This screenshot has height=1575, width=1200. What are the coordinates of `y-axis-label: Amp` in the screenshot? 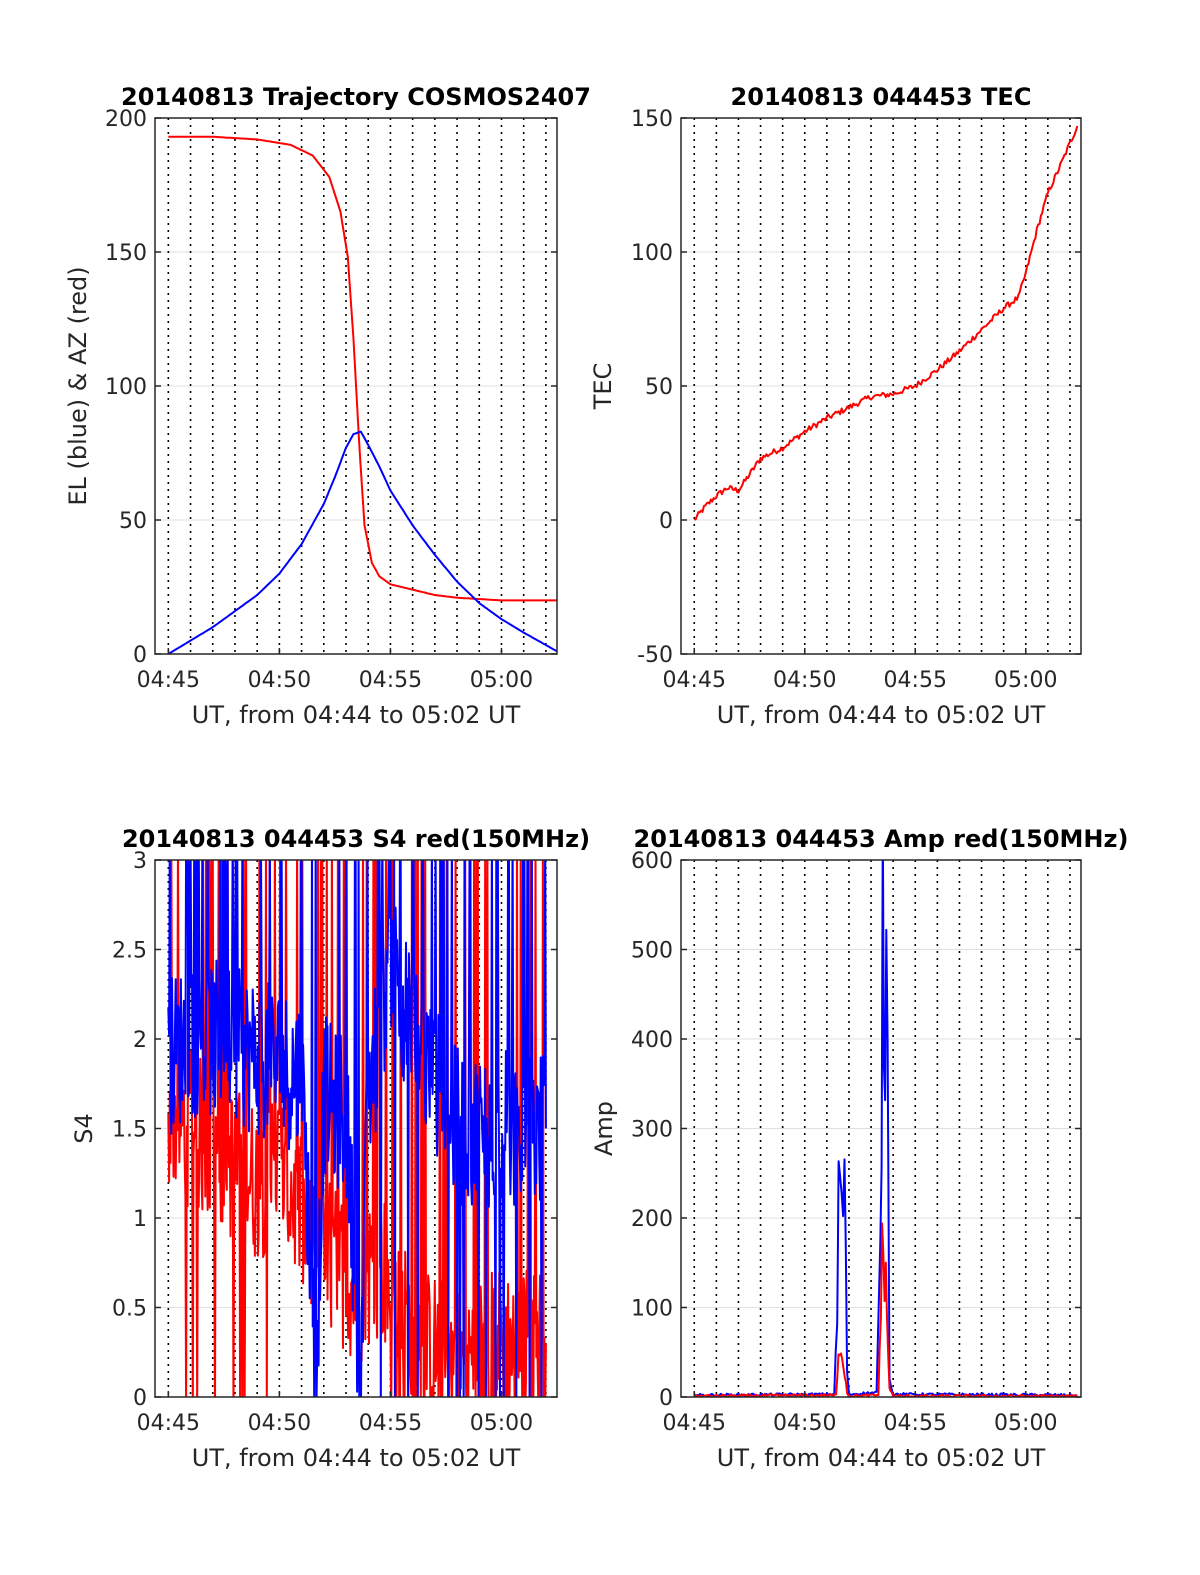 It's located at (604, 1128).